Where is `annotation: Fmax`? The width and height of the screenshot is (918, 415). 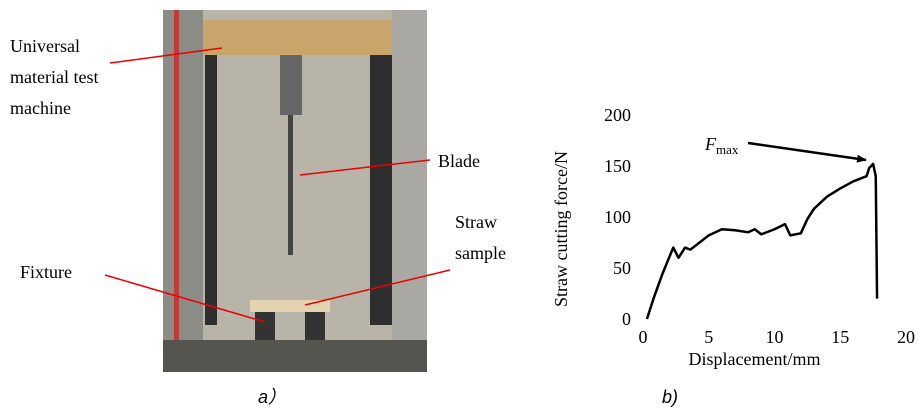 annotation: Fmax is located at coordinates (721, 145).